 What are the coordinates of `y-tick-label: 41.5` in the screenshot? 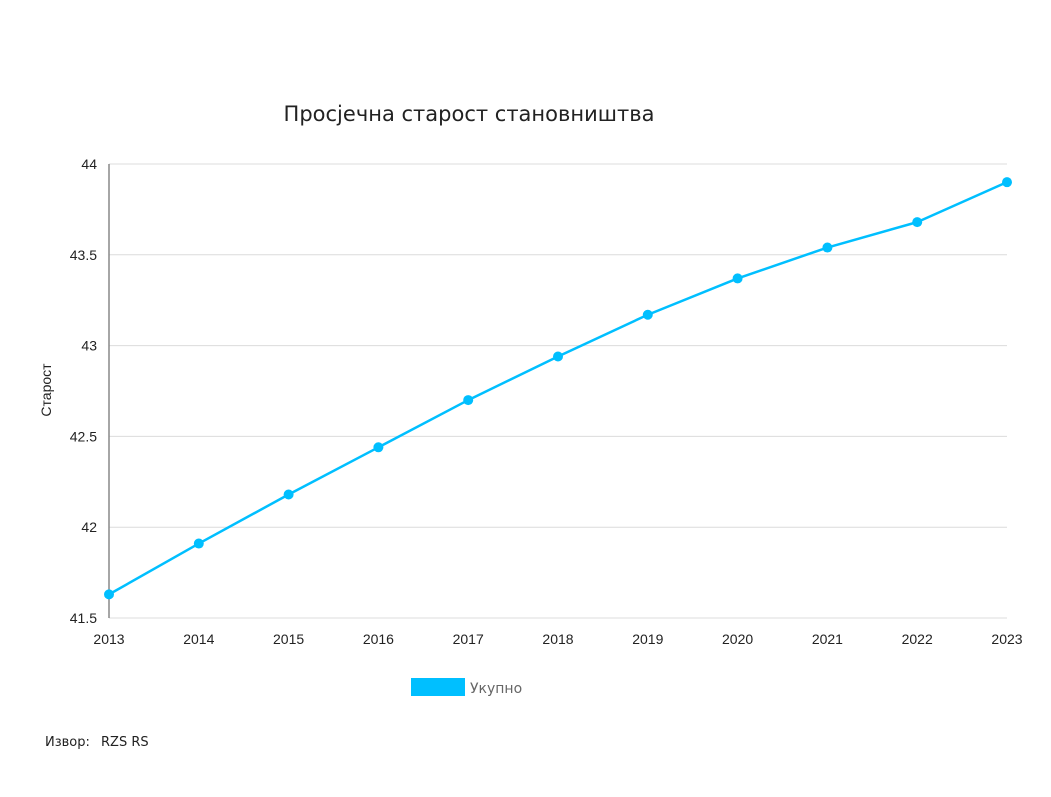 It's located at (83, 618).